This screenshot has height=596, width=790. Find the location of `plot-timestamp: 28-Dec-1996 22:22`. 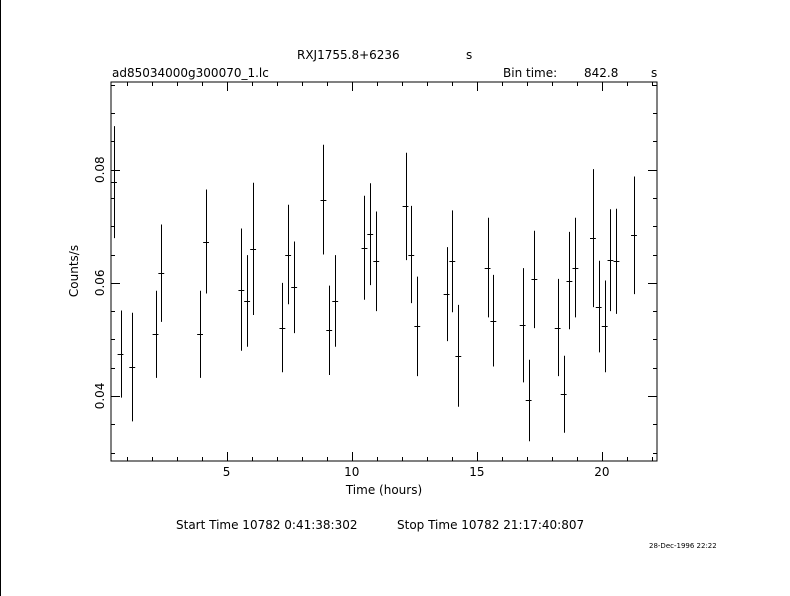

plot-timestamp: 28-Dec-1996 22:22 is located at coordinates (683, 546).